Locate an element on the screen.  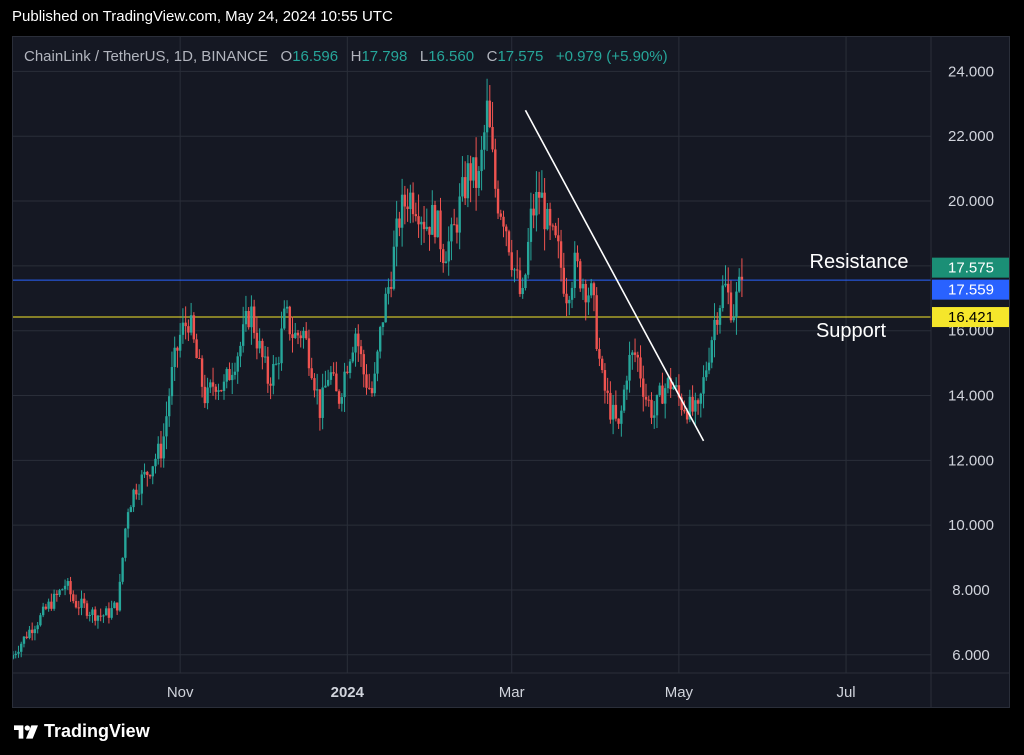
tradingview-footer: TradingView is located at coordinates (82, 731).